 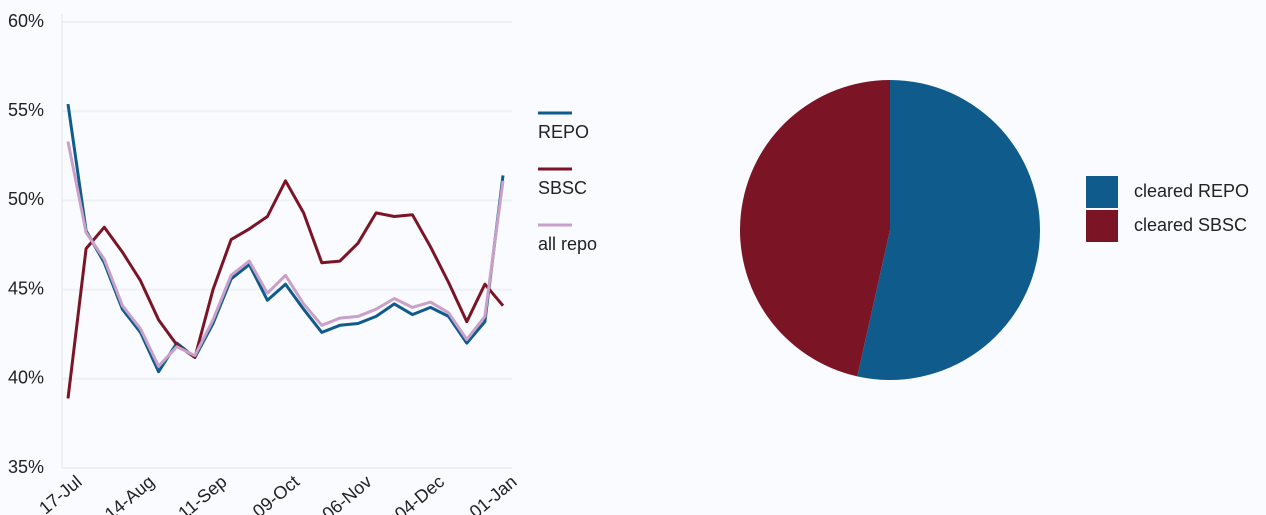 I want to click on x-tick-label: 06-Nov, so click(x=346, y=493).